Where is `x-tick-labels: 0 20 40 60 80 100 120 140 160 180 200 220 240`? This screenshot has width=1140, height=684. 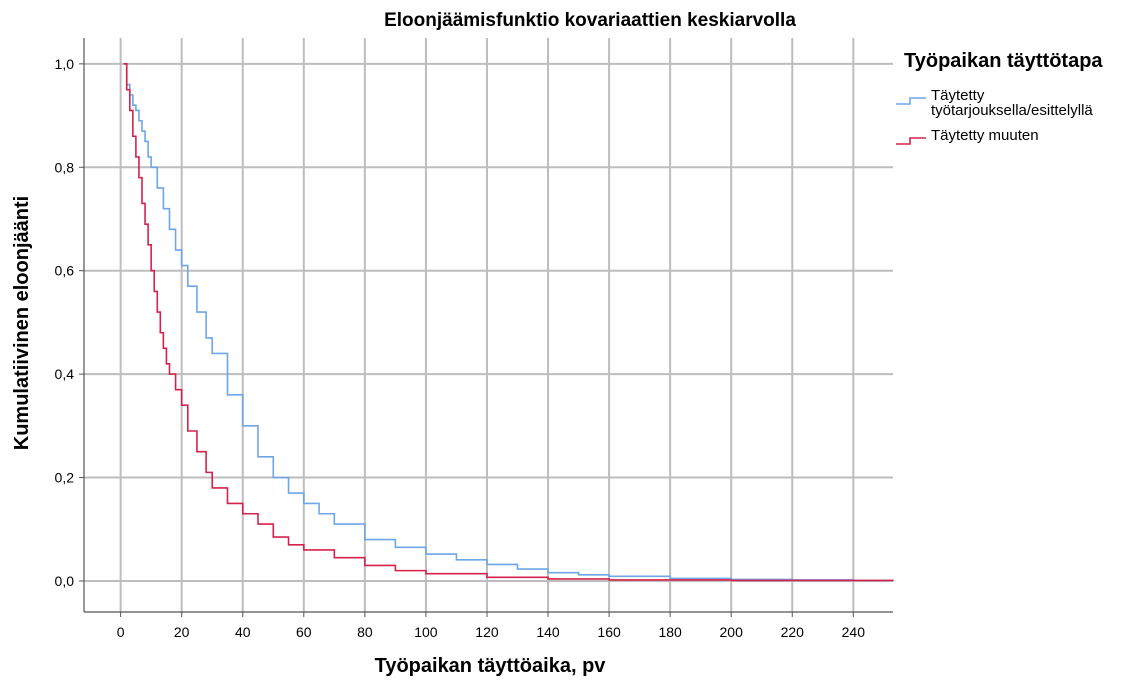
x-tick-labels: 0 20 40 60 80 100 120 140 160 180 200 220 240 is located at coordinates (491, 632).